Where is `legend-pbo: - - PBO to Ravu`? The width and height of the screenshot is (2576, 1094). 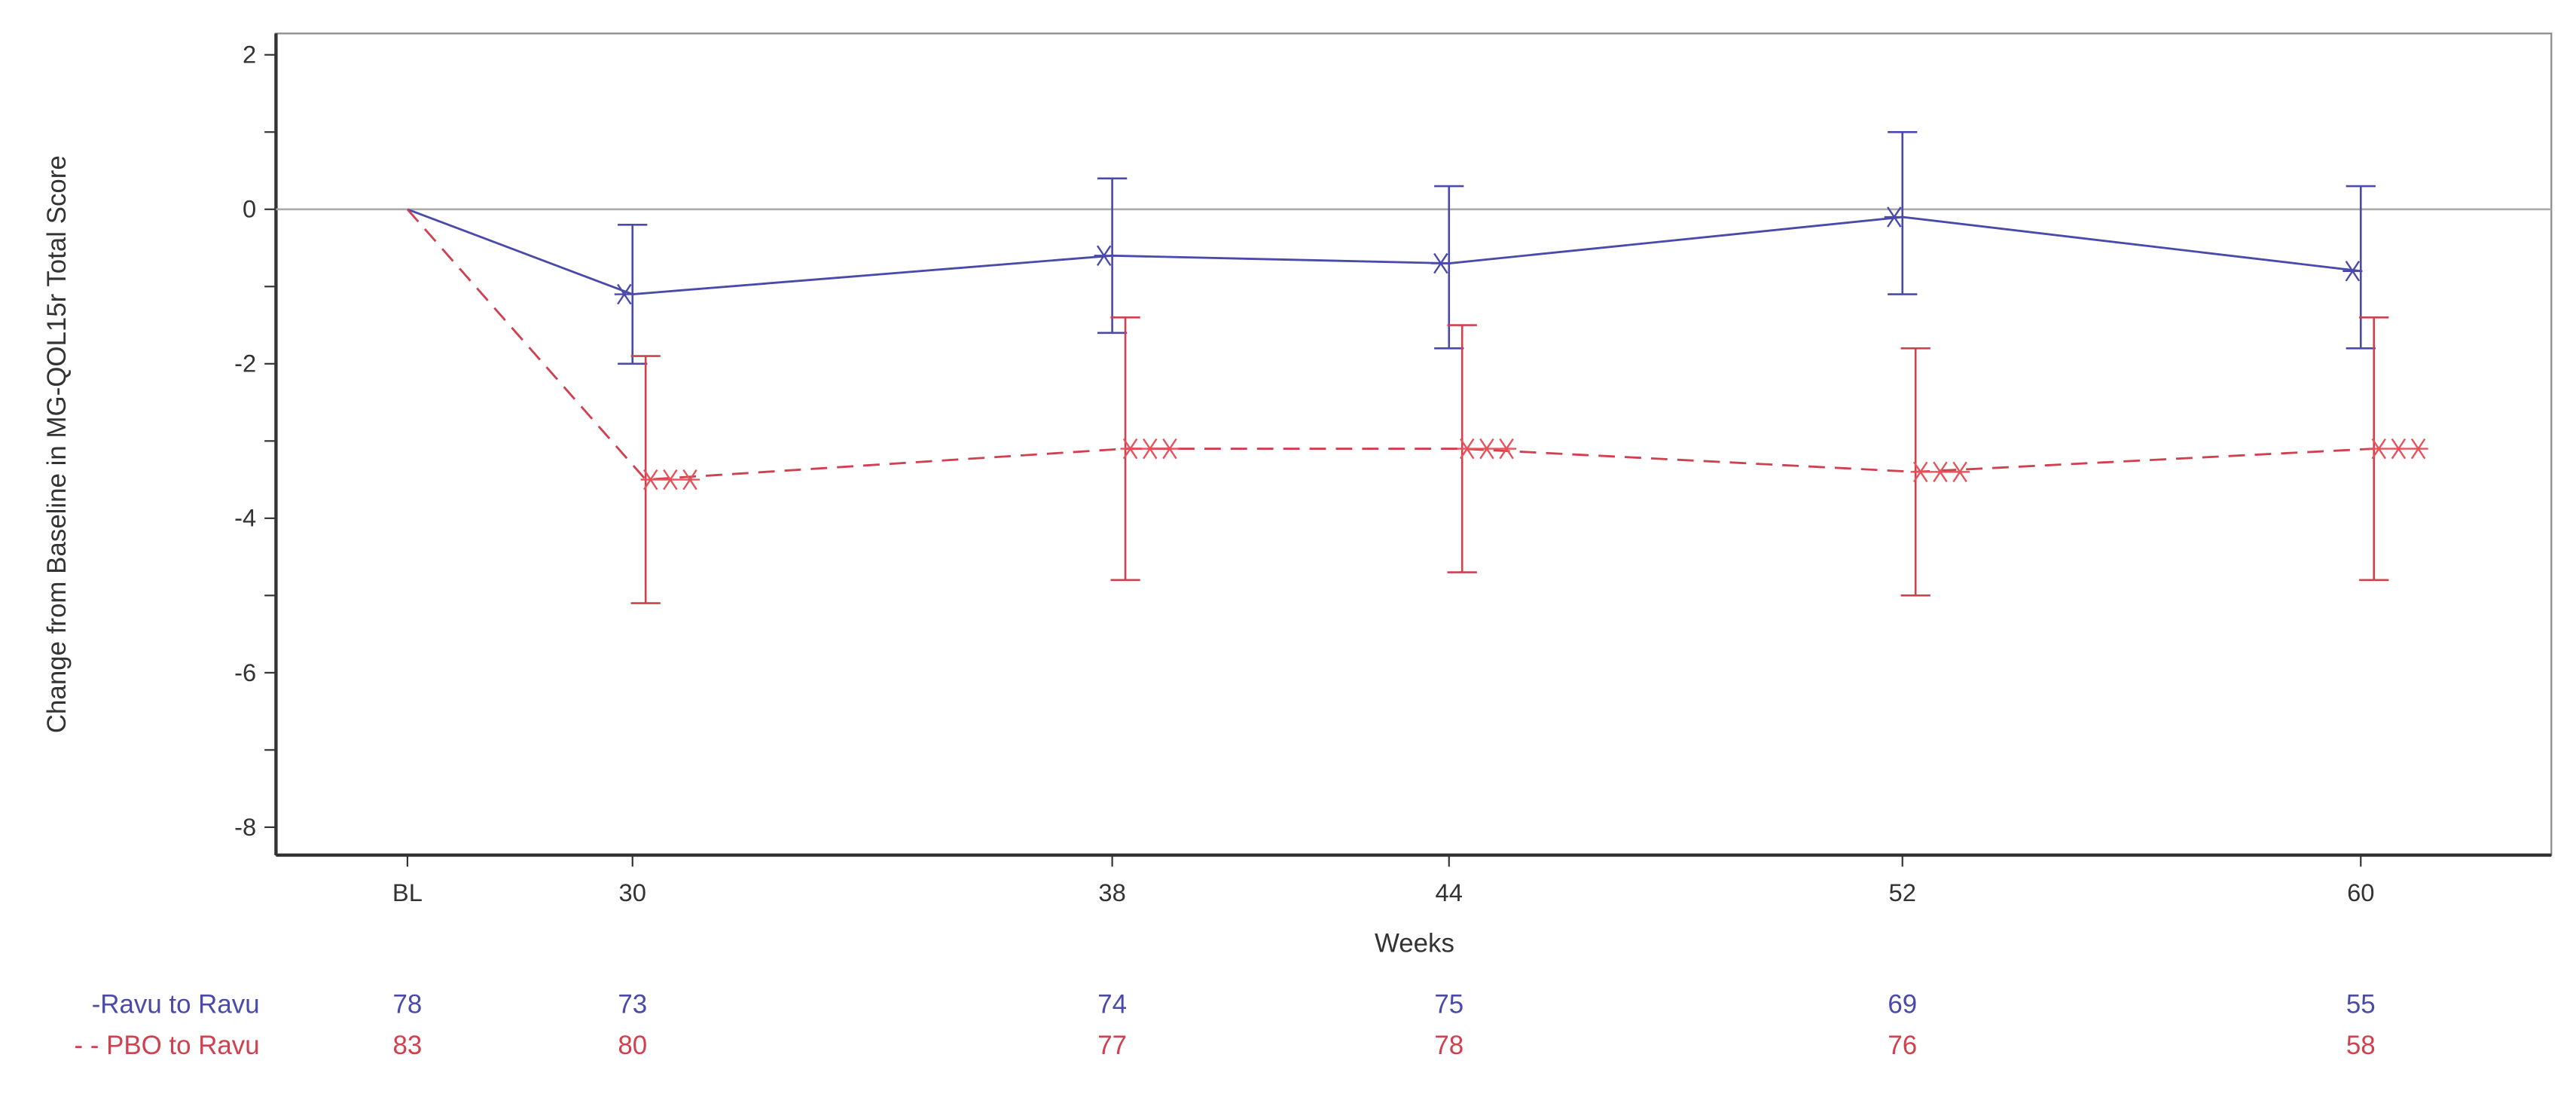
legend-pbo: - - PBO to Ravu is located at coordinates (167, 1045).